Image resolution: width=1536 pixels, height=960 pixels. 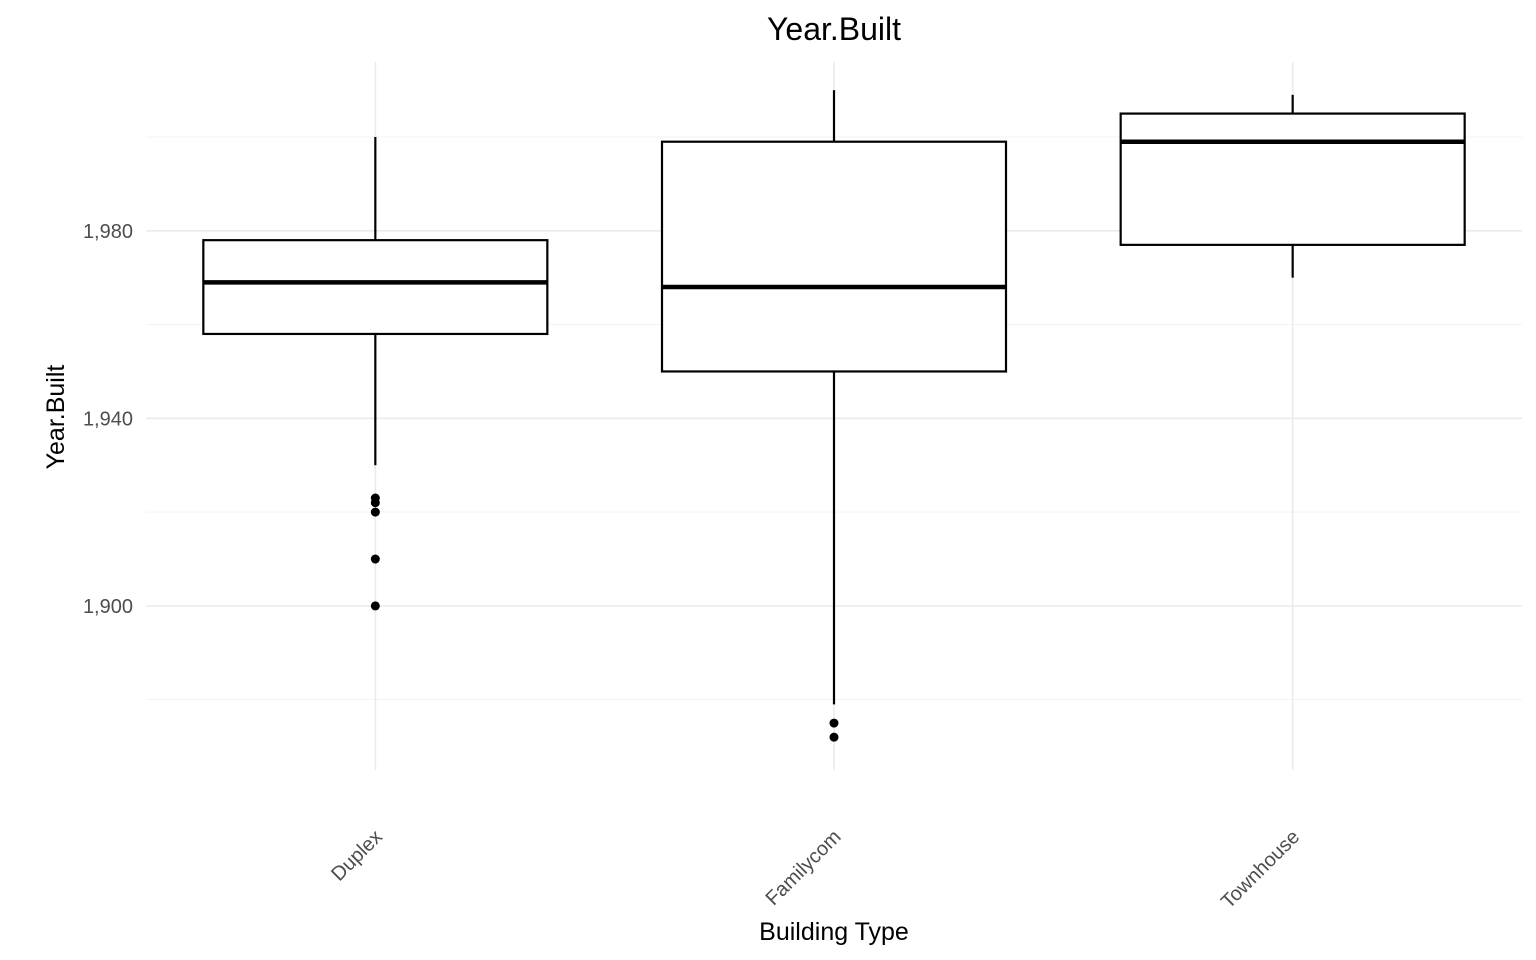 What do you see at coordinates (108, 607) in the screenshot?
I see `y-tick-label: 1,900` at bounding box center [108, 607].